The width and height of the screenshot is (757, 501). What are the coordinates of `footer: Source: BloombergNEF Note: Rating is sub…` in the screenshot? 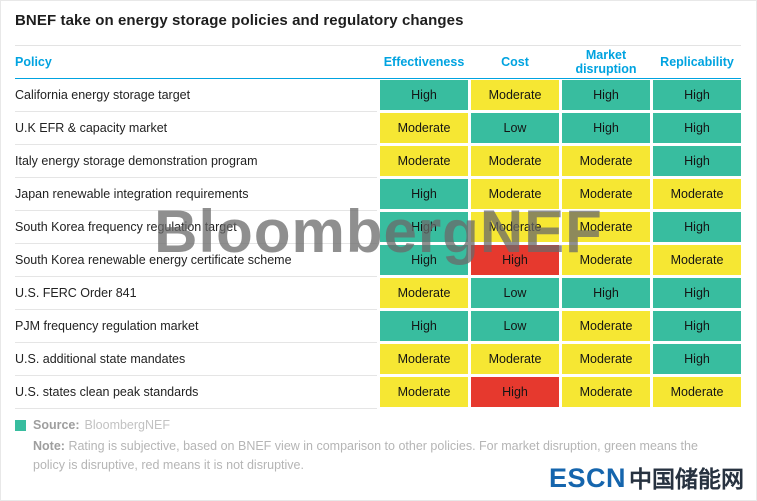 It's located at (368, 447).